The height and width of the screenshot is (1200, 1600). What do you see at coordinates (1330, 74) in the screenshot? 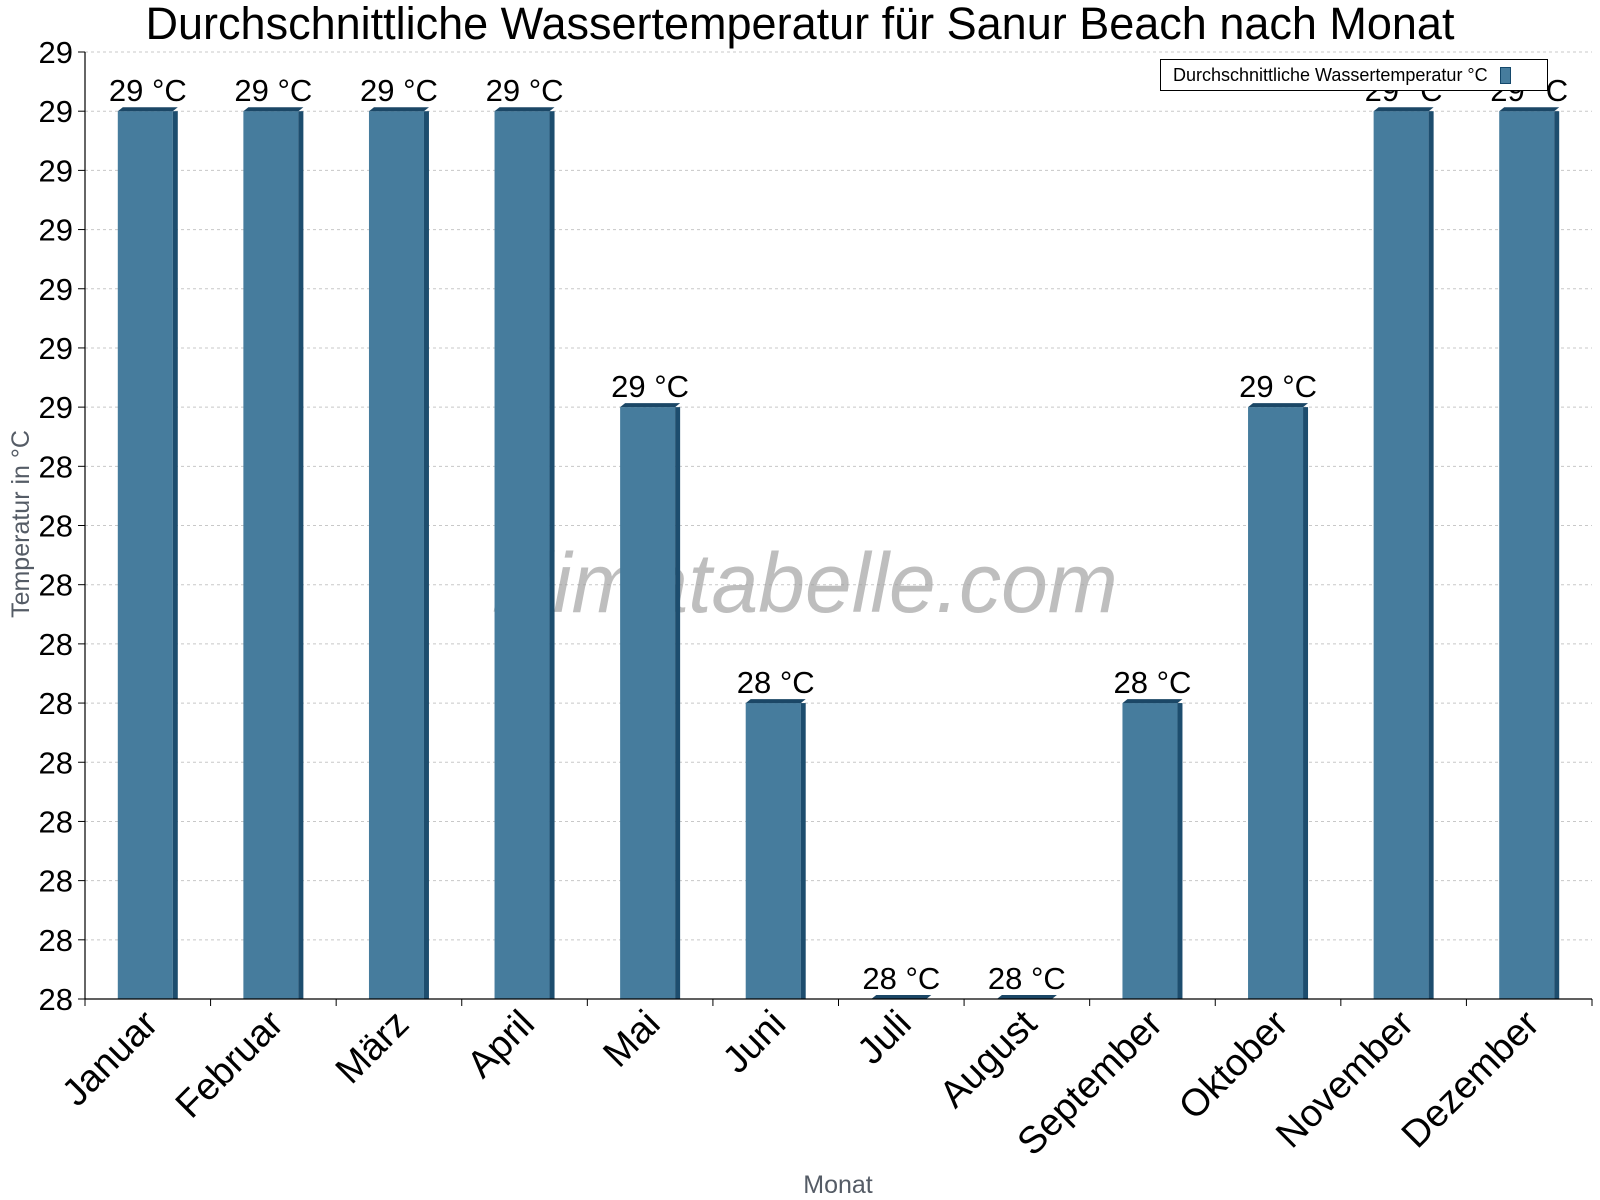
I see `legend-label: Durchschnittliche Wassertemperatur °C` at bounding box center [1330, 74].